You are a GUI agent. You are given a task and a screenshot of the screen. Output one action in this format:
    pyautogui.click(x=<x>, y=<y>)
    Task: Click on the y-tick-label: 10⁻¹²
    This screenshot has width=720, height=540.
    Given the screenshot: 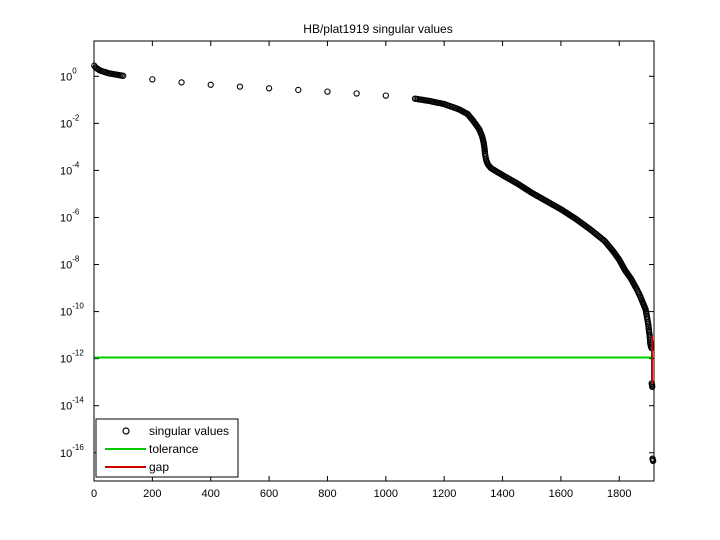 What is the action you would take?
    pyautogui.click(x=72, y=357)
    